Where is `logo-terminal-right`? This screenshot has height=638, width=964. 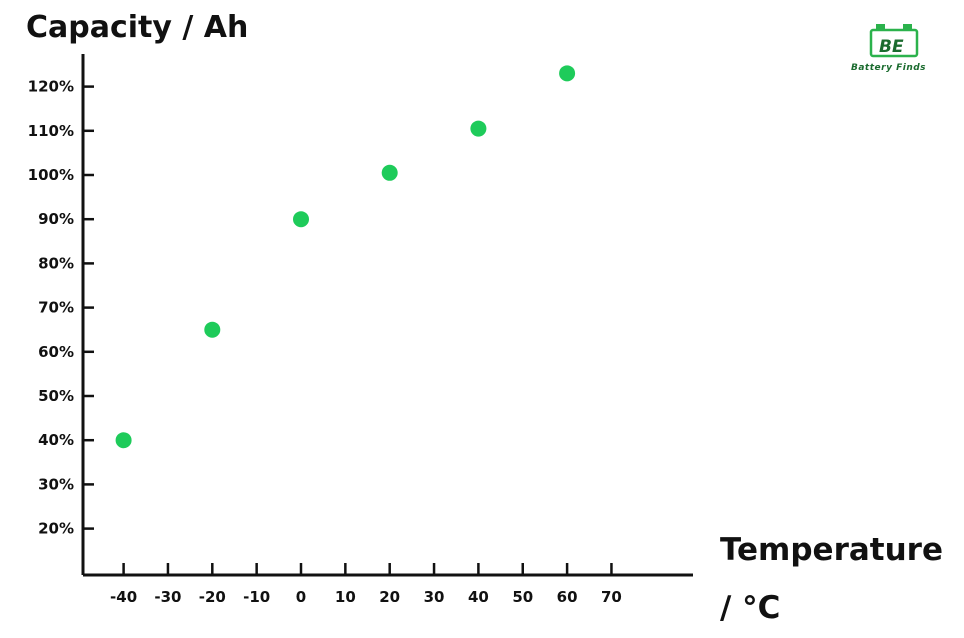 logo-terminal-right is located at coordinates (907, 27).